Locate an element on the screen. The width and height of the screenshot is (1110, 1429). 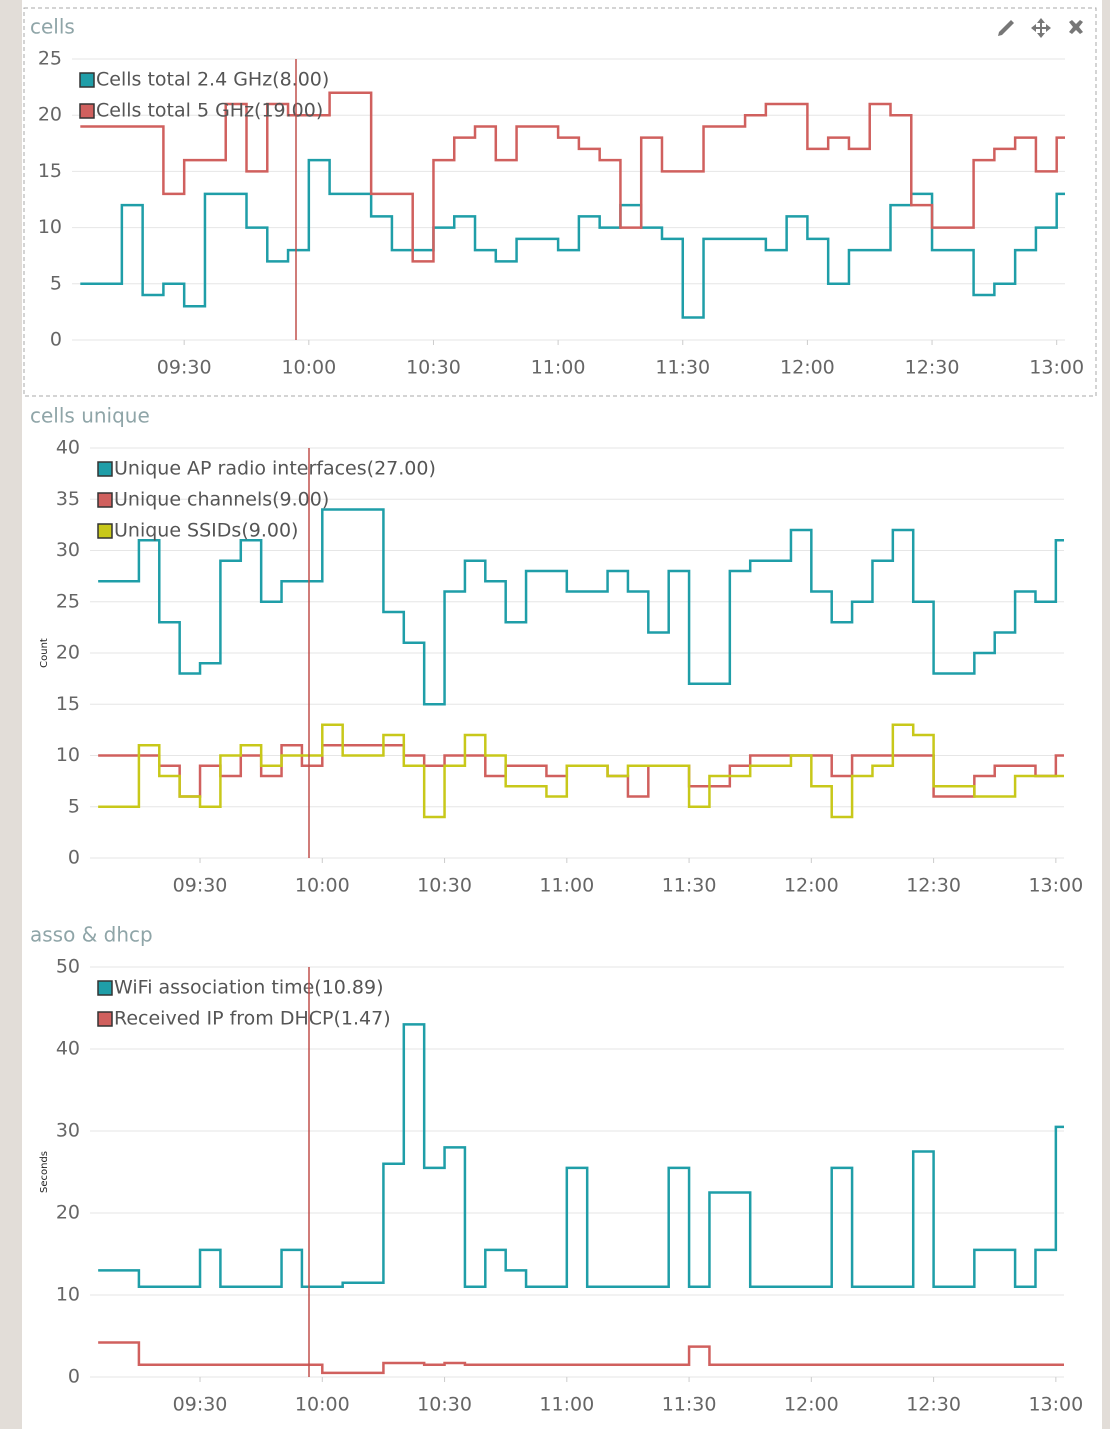
legend-label: Cells total 5 GHz(19.00) is located at coordinates (209, 111).